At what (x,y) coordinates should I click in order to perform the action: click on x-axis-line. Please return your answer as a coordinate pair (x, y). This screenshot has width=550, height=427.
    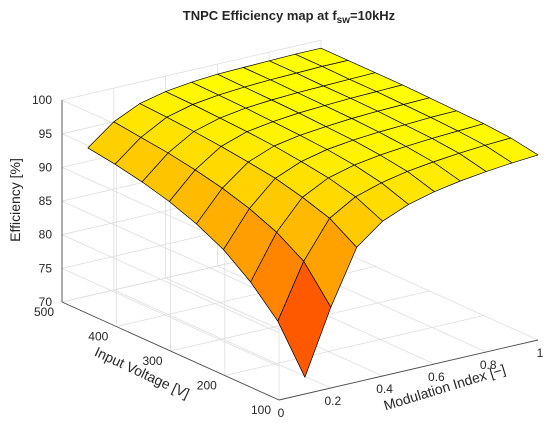
    Looking at the image, I should click on (408, 370).